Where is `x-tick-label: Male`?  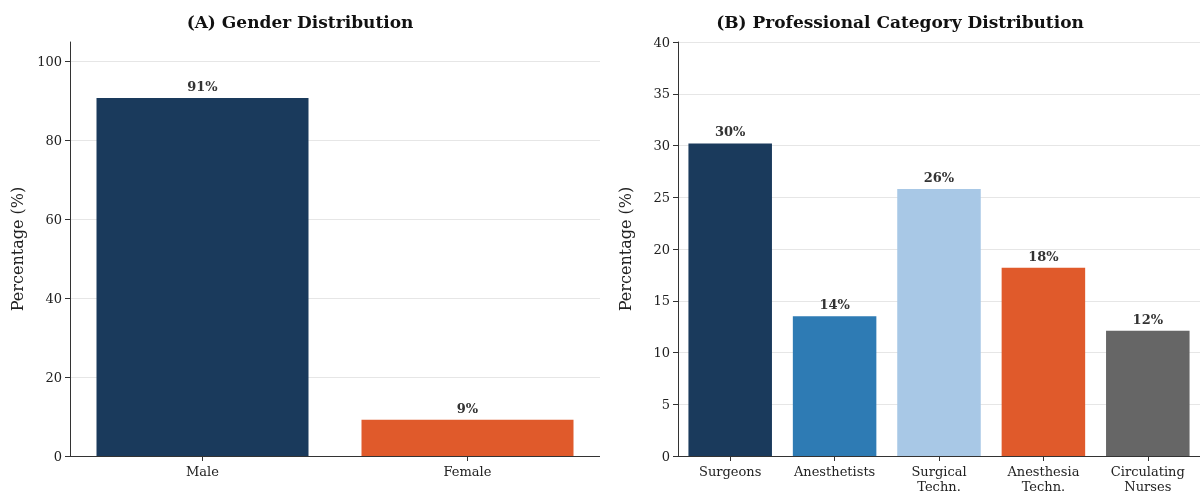 x-tick-label: Male is located at coordinates (203, 471).